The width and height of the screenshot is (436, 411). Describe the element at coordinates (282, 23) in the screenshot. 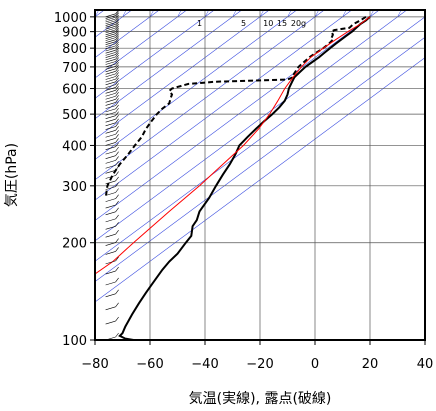

I see `mixing-ratio-label: 15` at that location.